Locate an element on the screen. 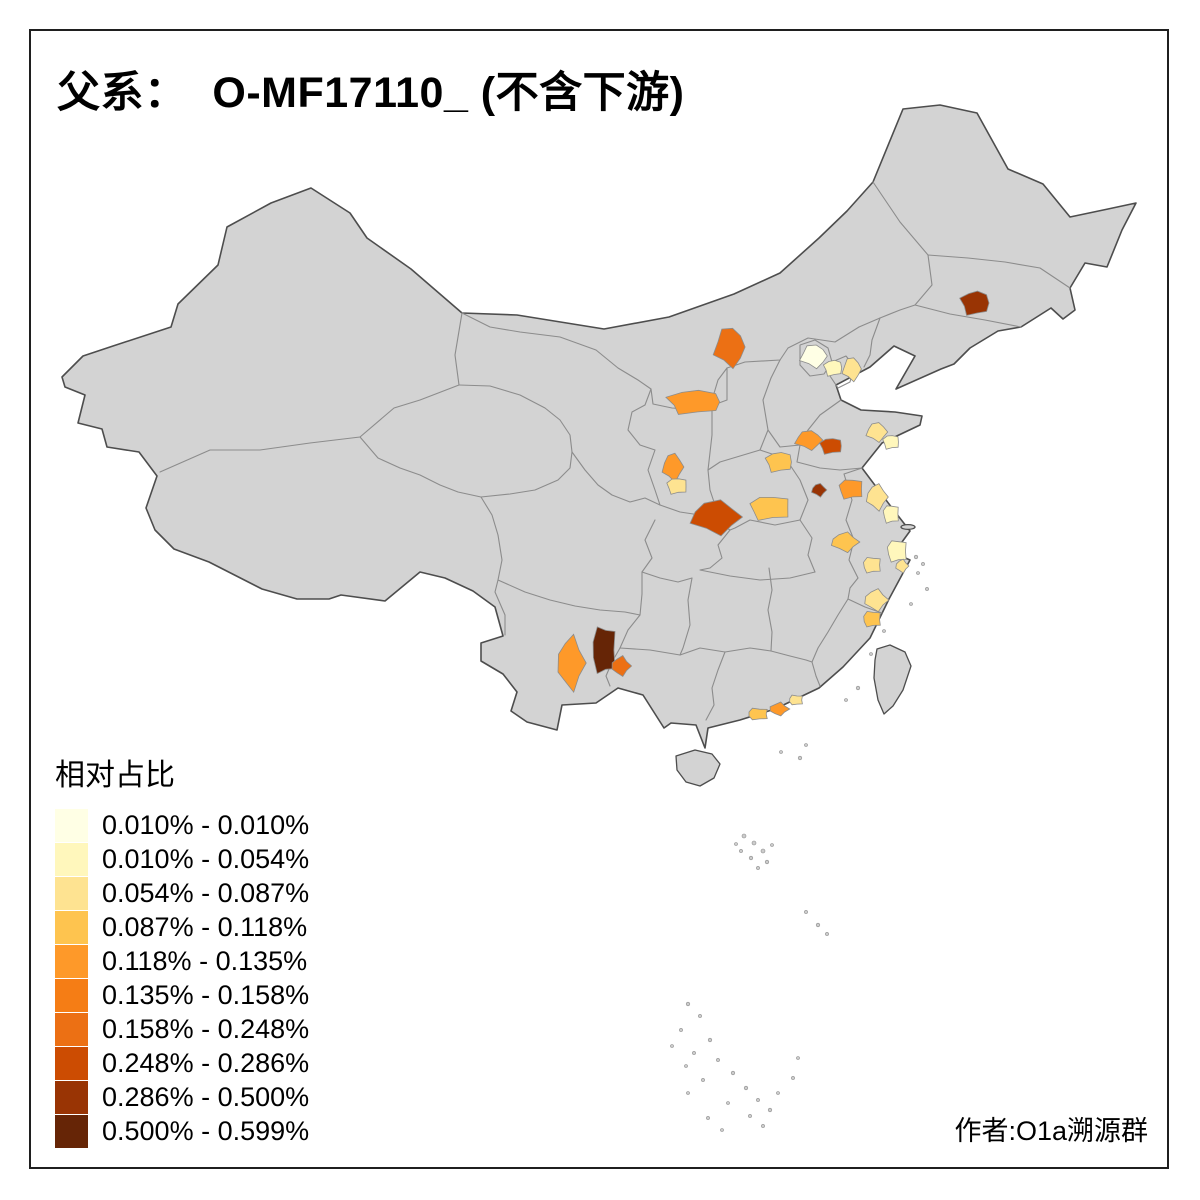 The width and height of the screenshot is (1200, 1200). legend-item: 0.135% - 0.158% is located at coordinates (182, 995).